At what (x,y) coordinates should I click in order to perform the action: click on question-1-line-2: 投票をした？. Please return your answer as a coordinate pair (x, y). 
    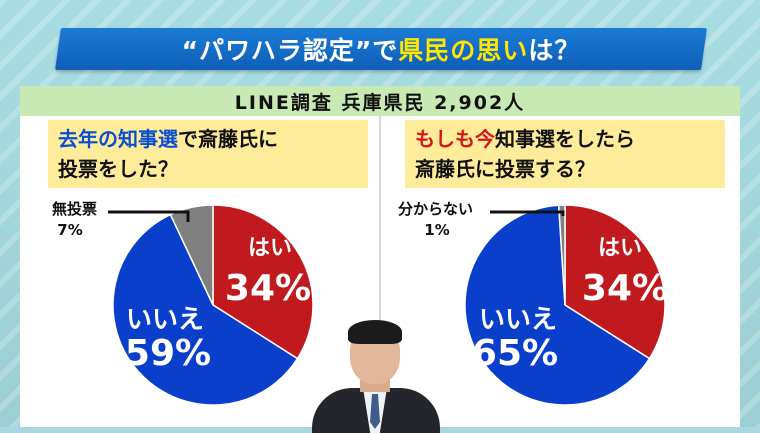
    Looking at the image, I should click on (118, 169).